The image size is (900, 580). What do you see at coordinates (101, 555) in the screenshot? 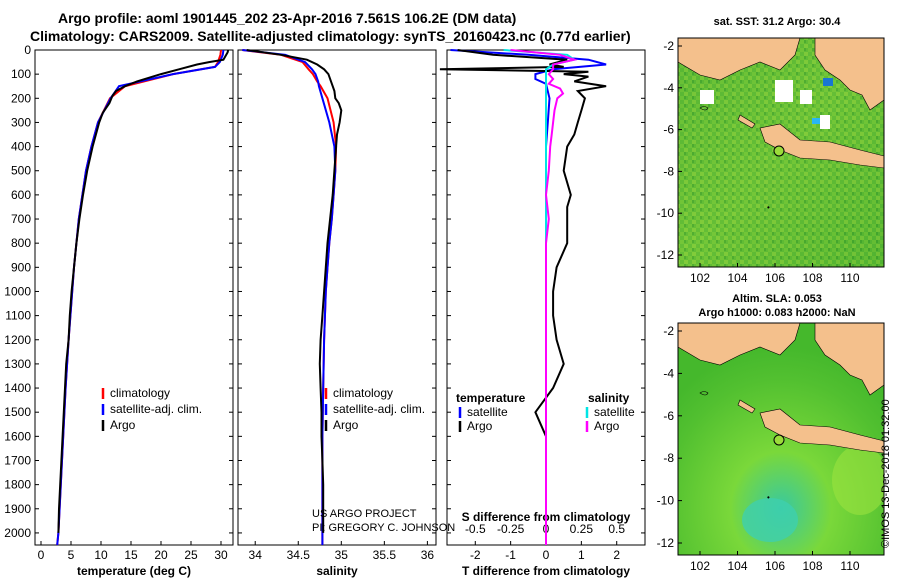
I see `x-tick-label: 10` at bounding box center [101, 555].